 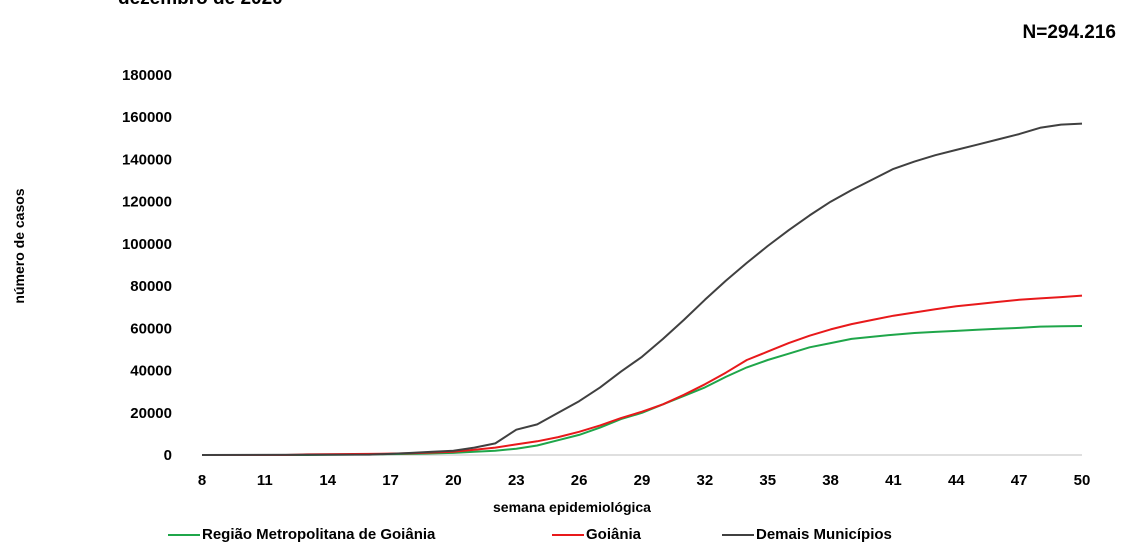 What do you see at coordinates (151, 286) in the screenshot?
I see `y-tick-label: 80000` at bounding box center [151, 286].